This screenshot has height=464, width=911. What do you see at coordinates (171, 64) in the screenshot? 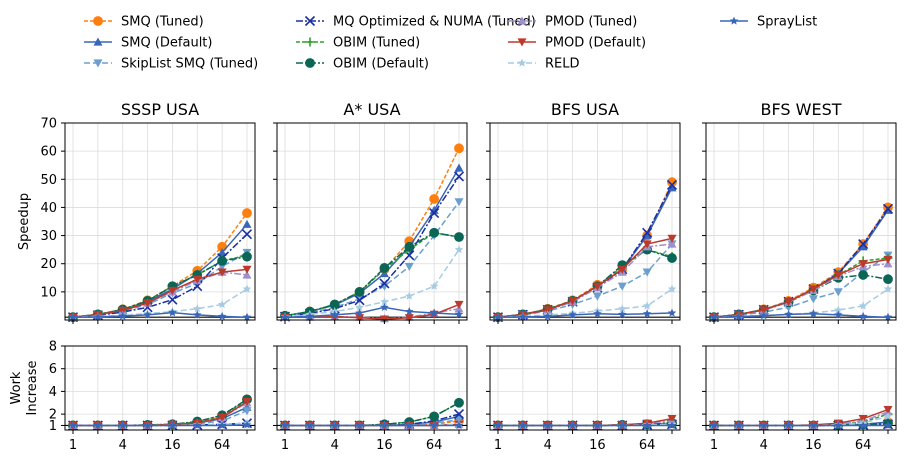
I see `legend-item-skiplist-smq-tuned: SkipList SMQ (Tuned)` at bounding box center [171, 64].